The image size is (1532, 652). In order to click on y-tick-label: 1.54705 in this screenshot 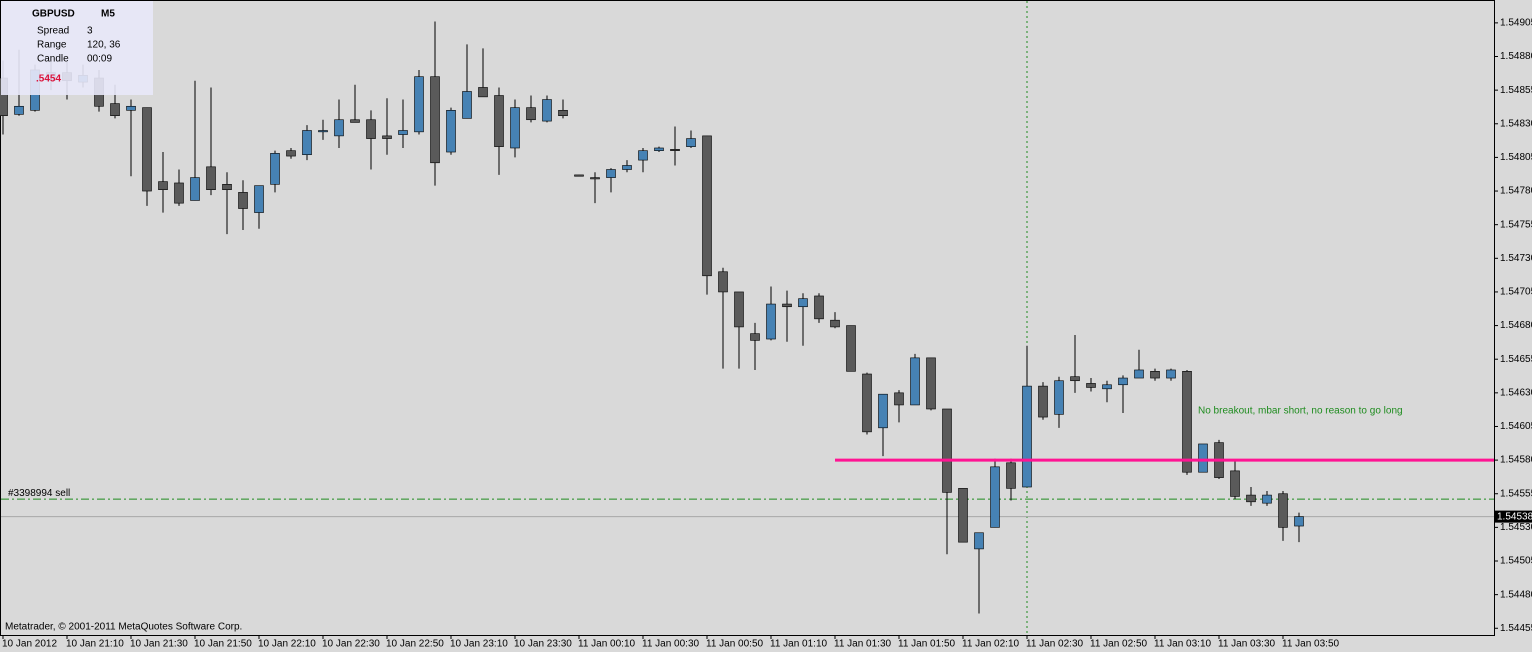, I will do `click(1516, 292)`.